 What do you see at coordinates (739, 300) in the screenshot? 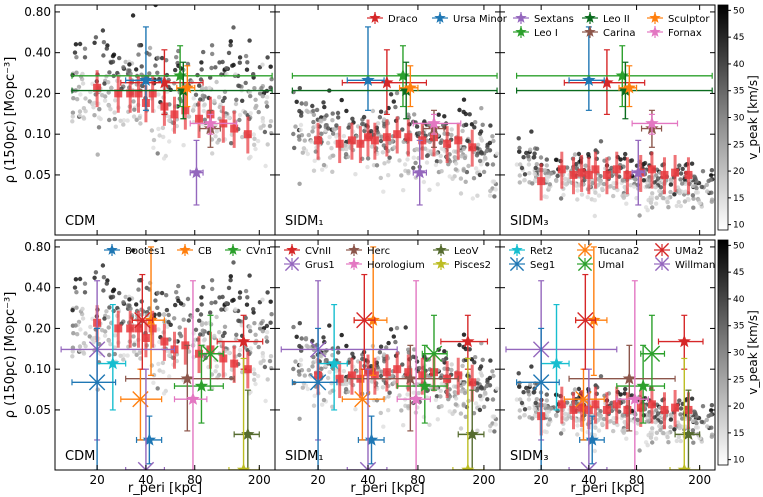
I see `colorbar-tick-label: 40` at bounding box center [739, 300].